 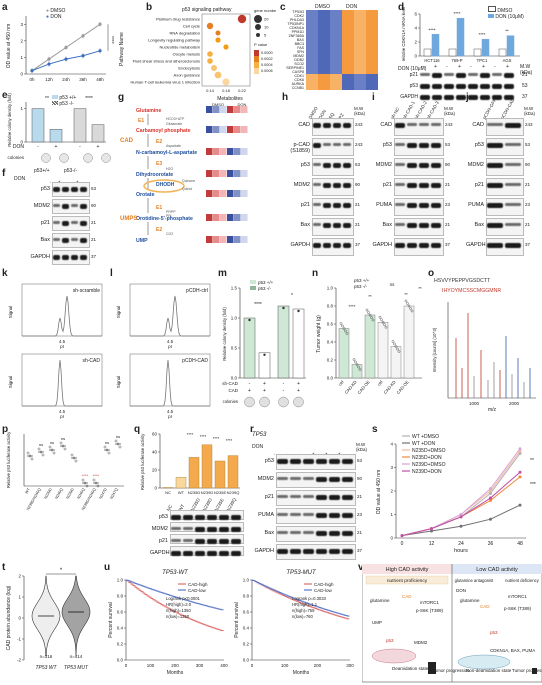 What do you see at coordinates (5, 95) in the screenshot?
I see `panel-label-e: e` at bounding box center [5, 95].